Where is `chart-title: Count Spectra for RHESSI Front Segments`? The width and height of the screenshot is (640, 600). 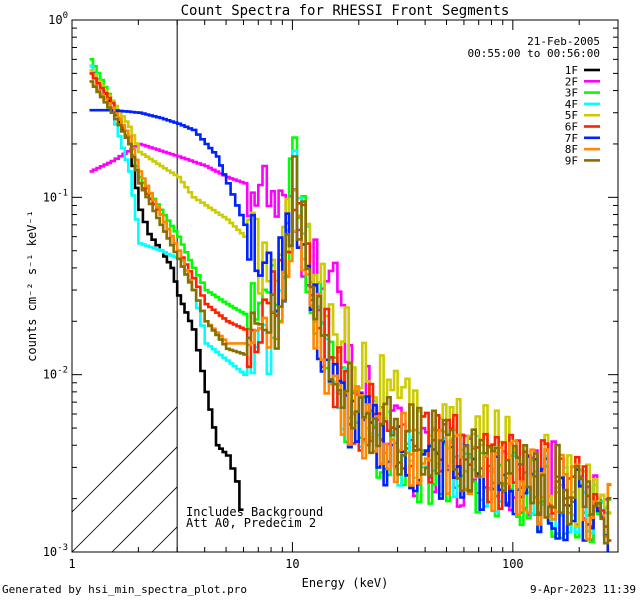
chart-title: Count Spectra for RHESSI Front Segments is located at coordinates (345, 11).